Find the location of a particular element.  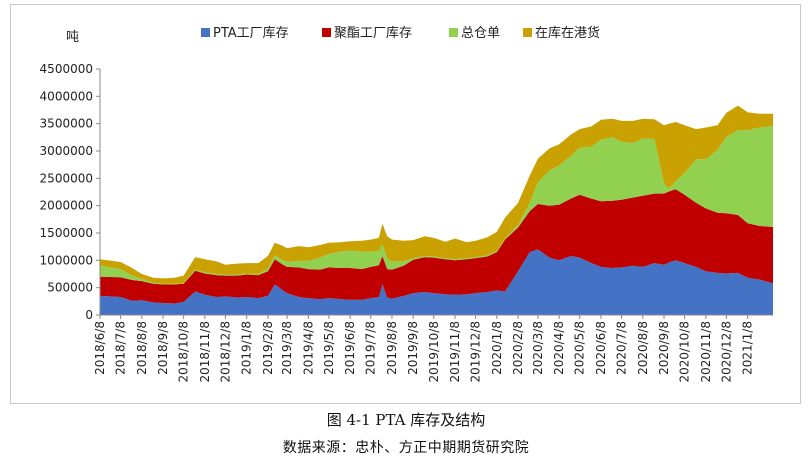

y-tick-label: 4500000 is located at coordinates (66, 69).